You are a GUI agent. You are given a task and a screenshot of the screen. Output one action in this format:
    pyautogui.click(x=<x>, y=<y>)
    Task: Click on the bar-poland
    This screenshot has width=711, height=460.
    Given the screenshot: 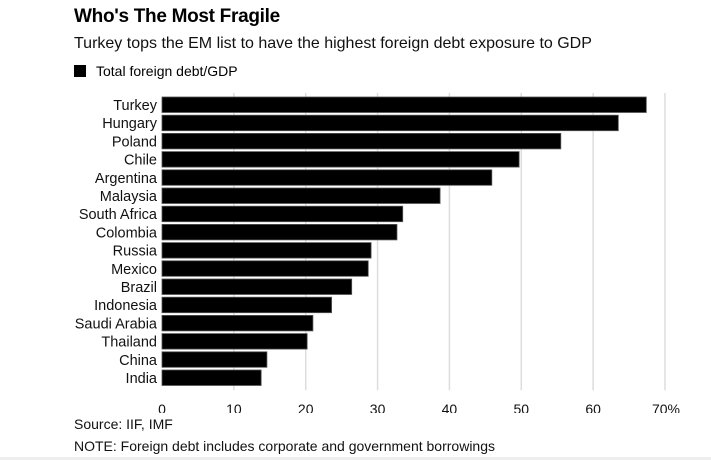 What is the action you would take?
    pyautogui.click(x=361, y=141)
    